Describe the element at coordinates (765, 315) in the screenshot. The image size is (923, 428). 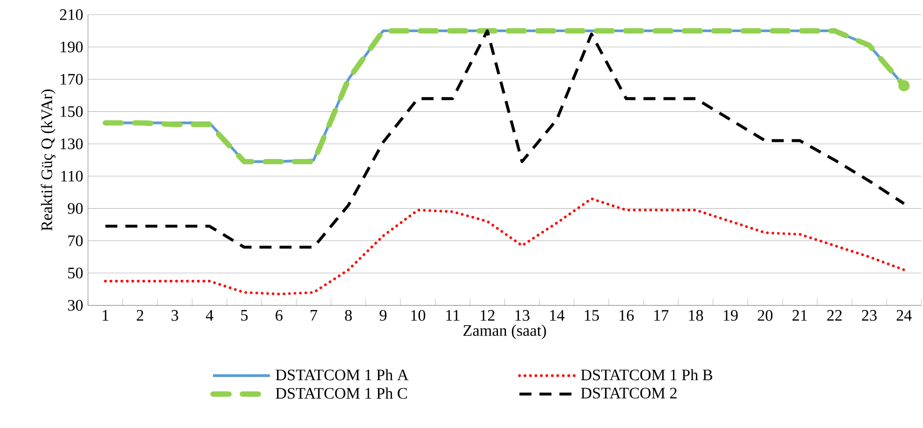
I see `x-tick-label: 20` at that location.